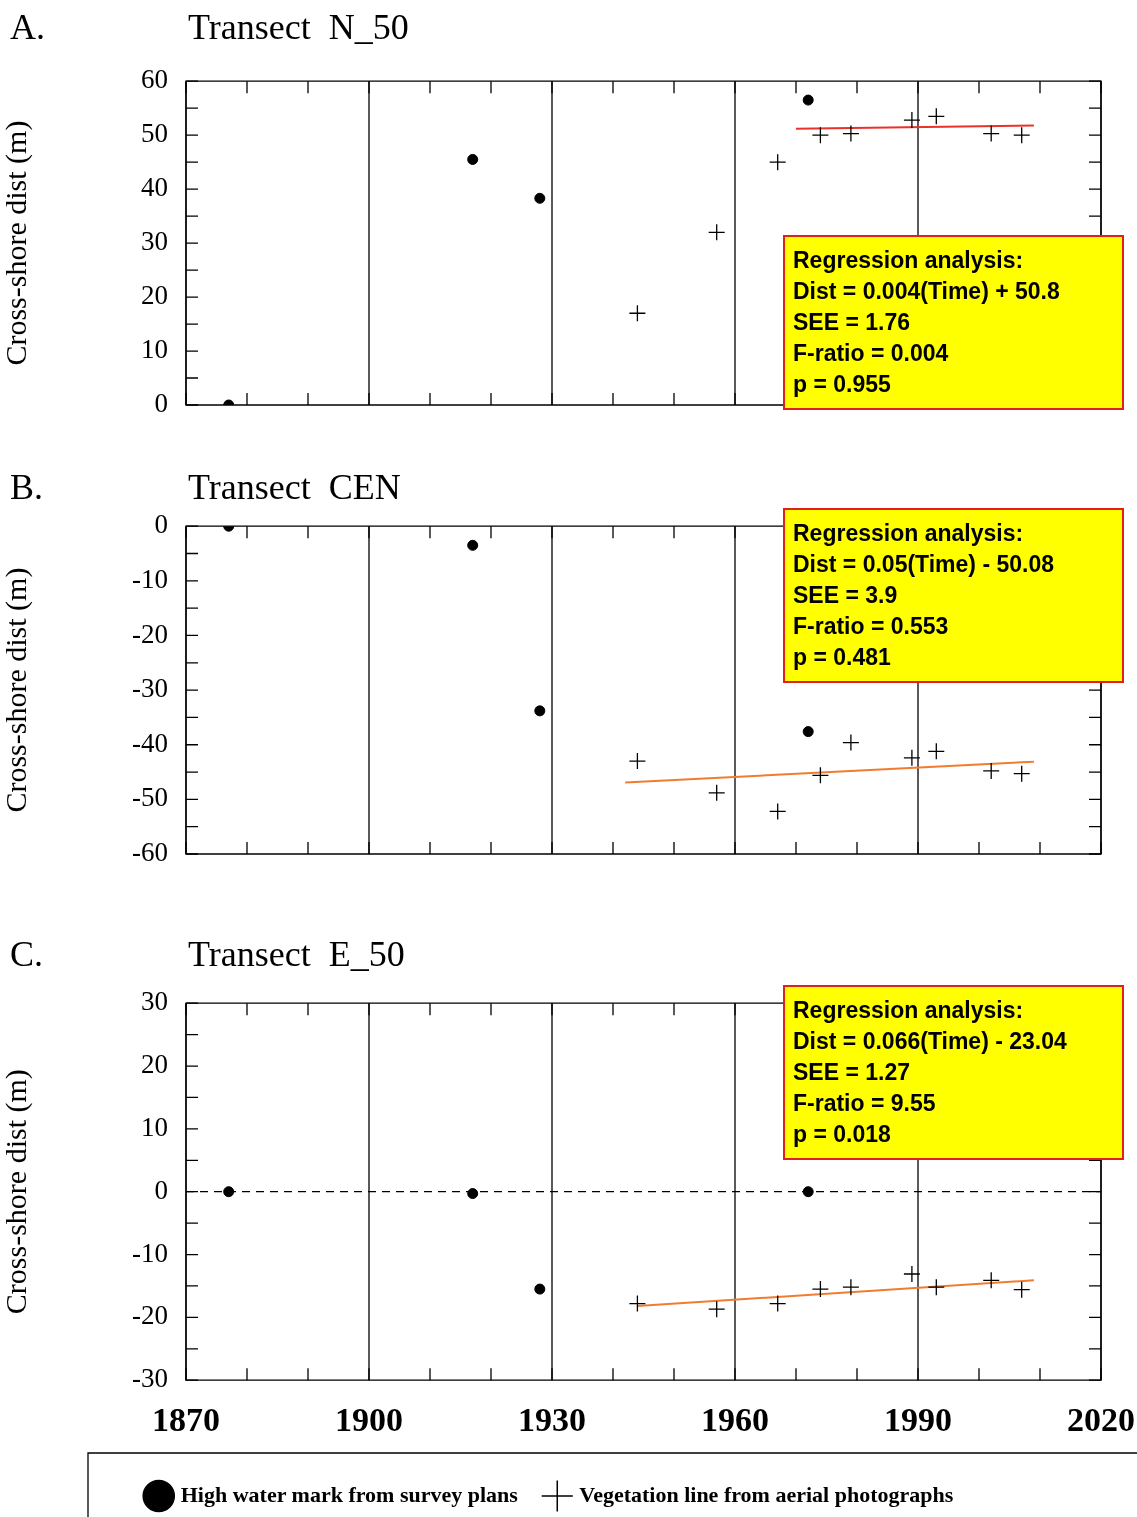 The image size is (1137, 1517). What do you see at coordinates (154, 133) in the screenshot?
I see `y-tick-label: 50` at bounding box center [154, 133].